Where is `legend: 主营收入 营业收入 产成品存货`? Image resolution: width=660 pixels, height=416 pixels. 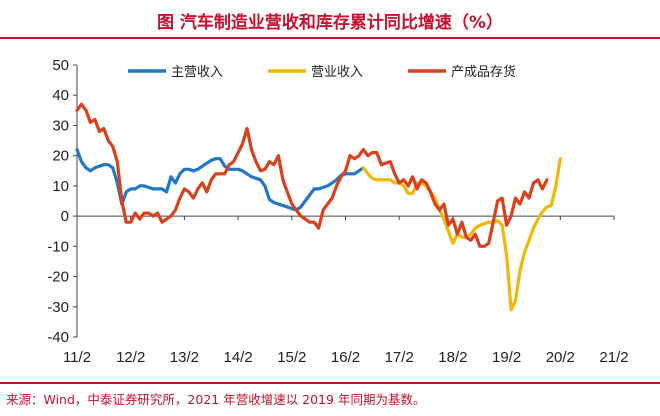
legend: 主营收入 营业收入 产成品存货 is located at coordinates (322, 72).